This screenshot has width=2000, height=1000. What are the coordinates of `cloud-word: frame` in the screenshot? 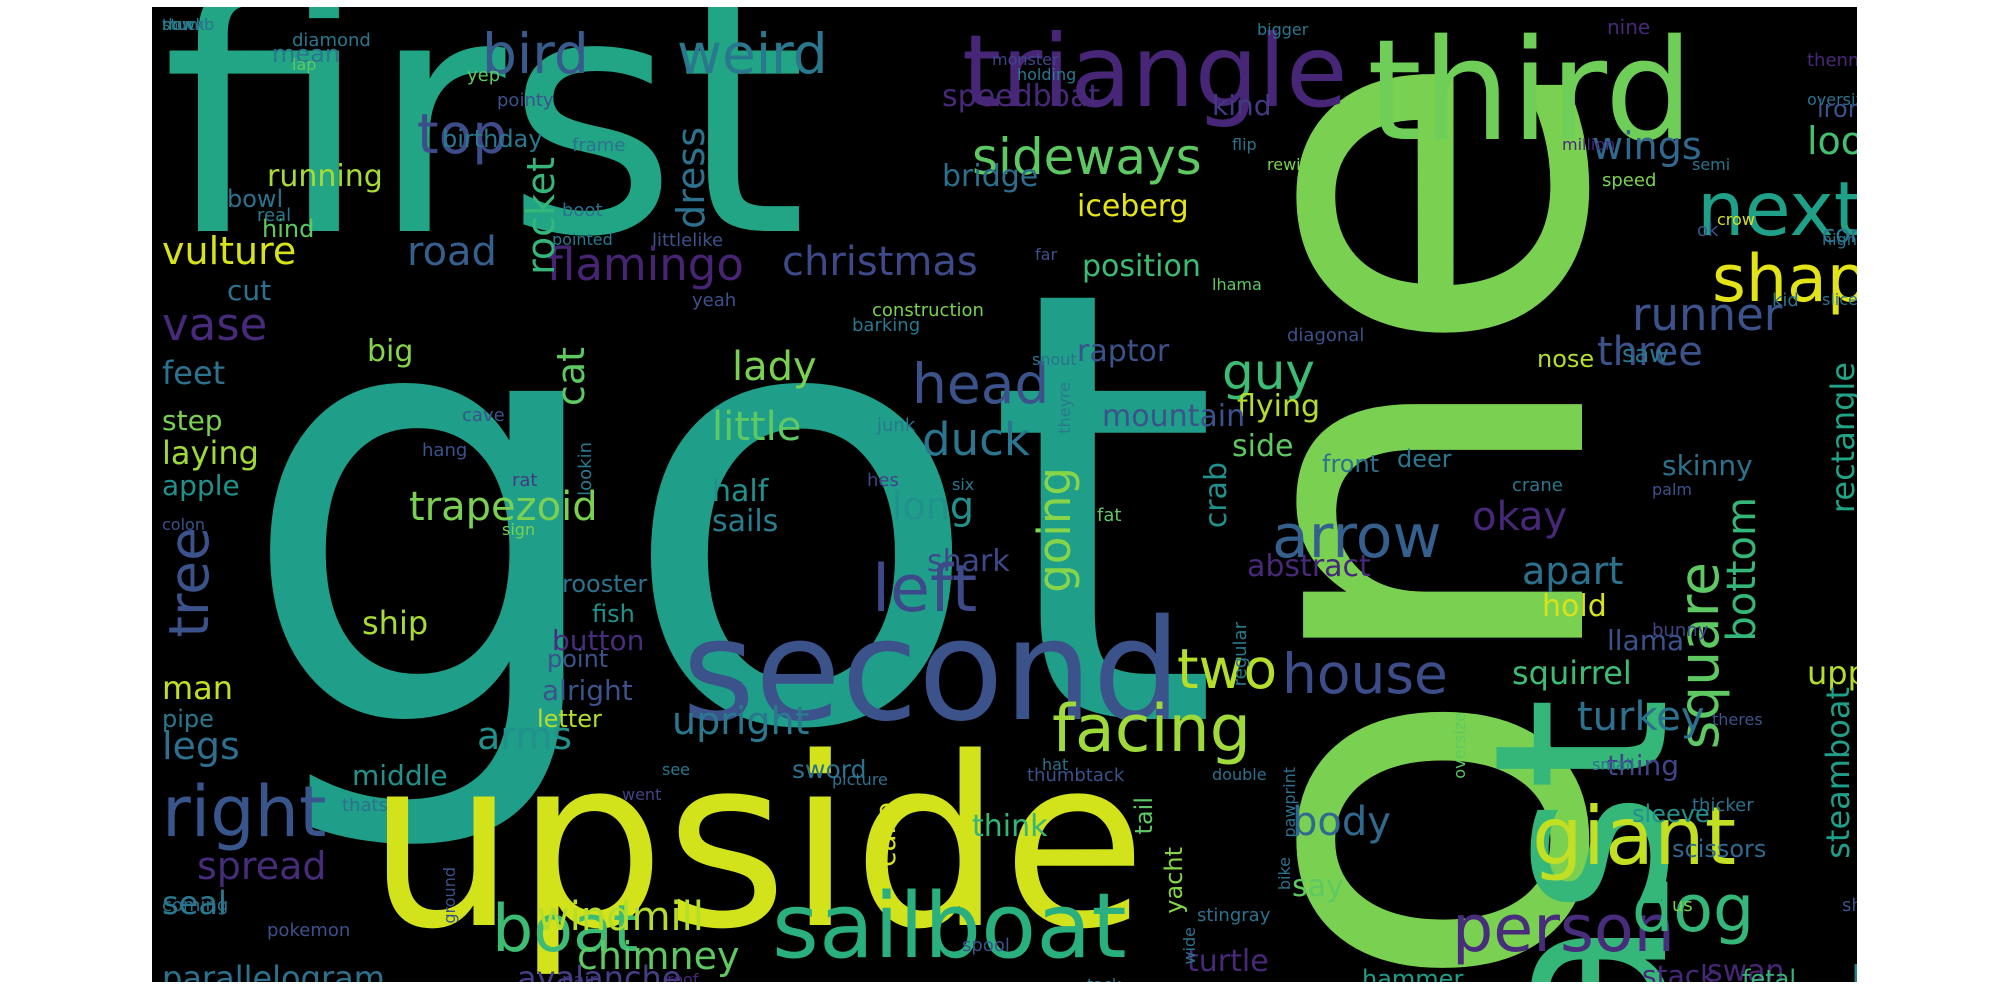 It's located at (599, 145).